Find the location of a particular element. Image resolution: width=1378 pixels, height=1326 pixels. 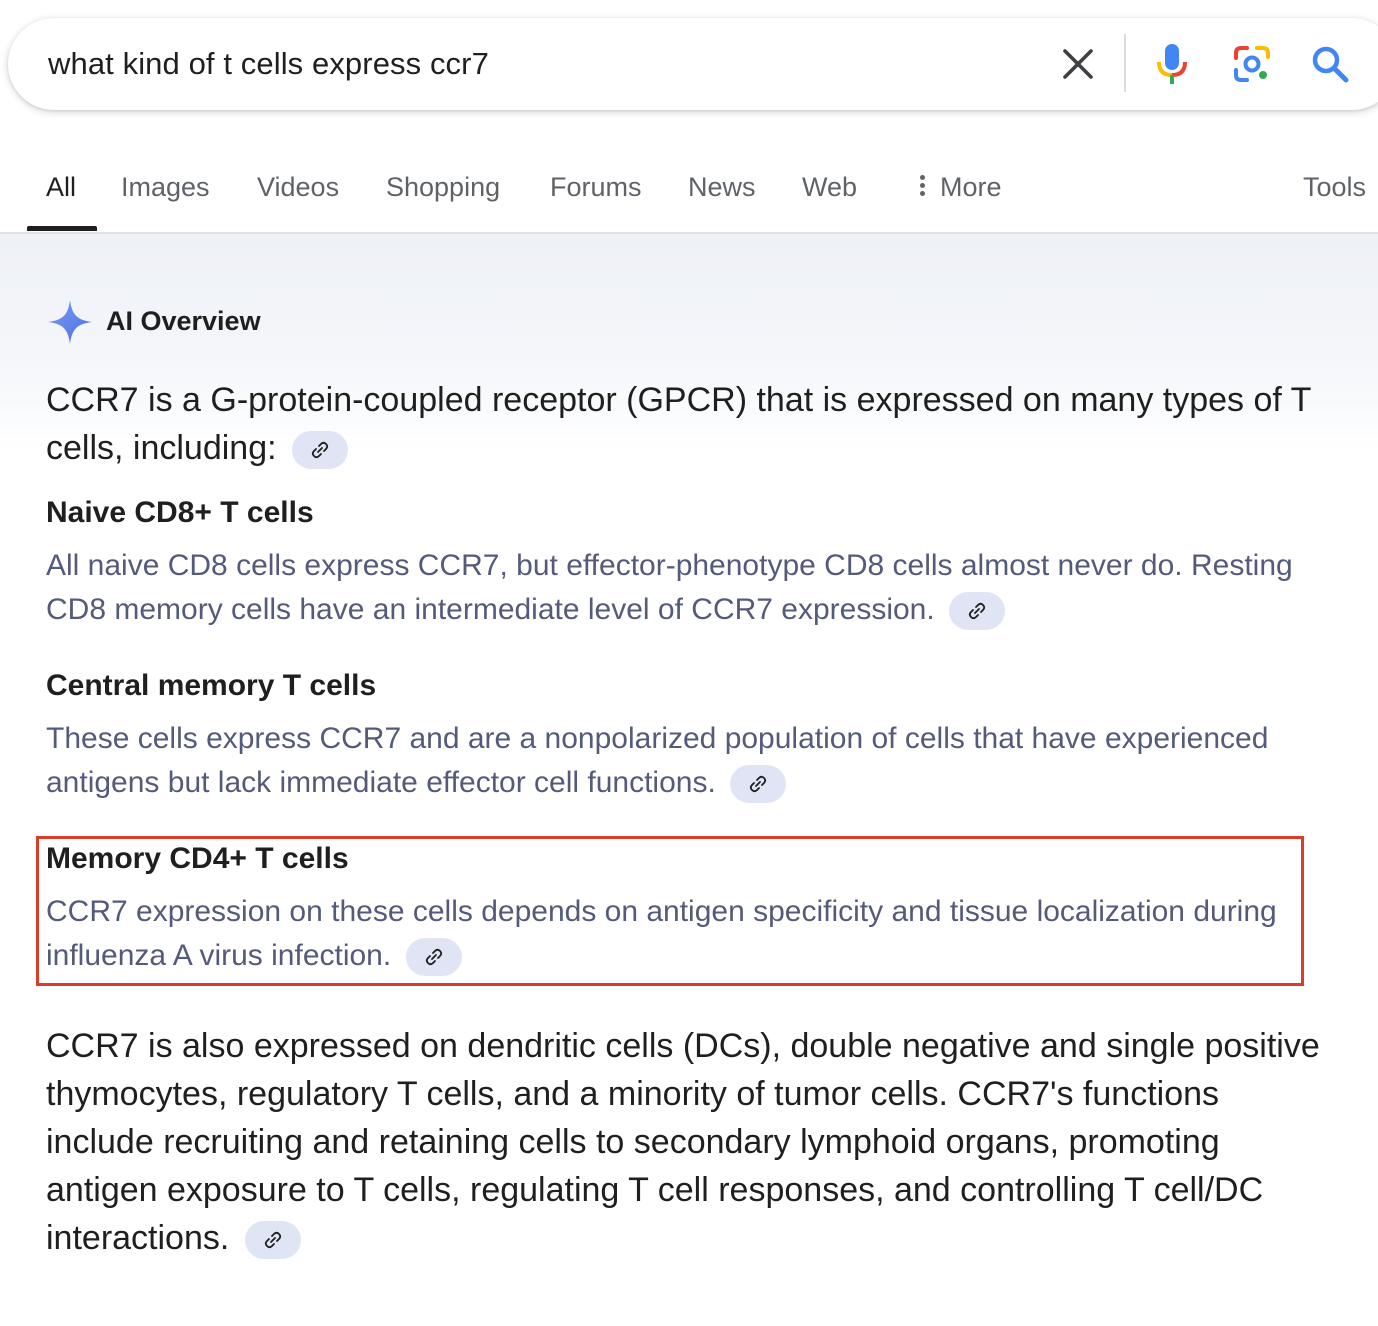

tab-videos: Videos is located at coordinates (298, 187).